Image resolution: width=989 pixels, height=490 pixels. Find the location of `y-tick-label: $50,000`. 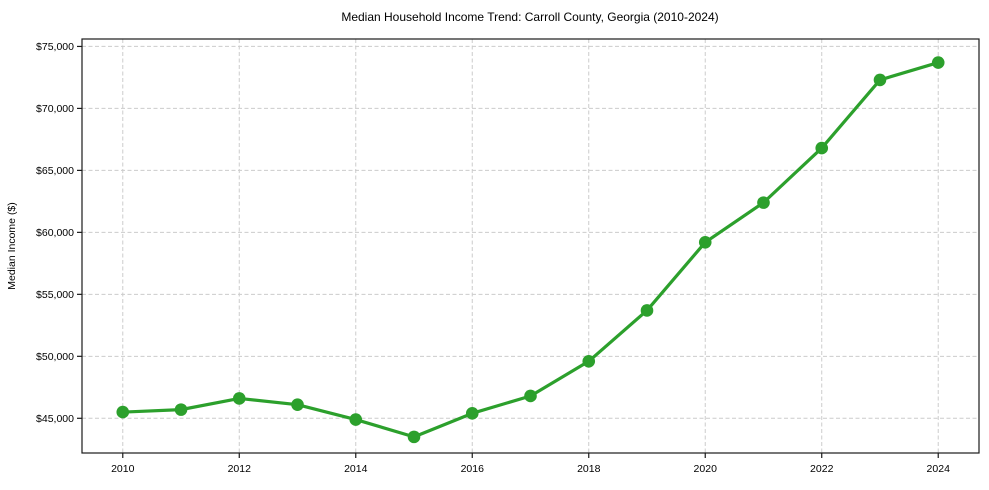

y-tick-label: $50,000 is located at coordinates (55, 357).